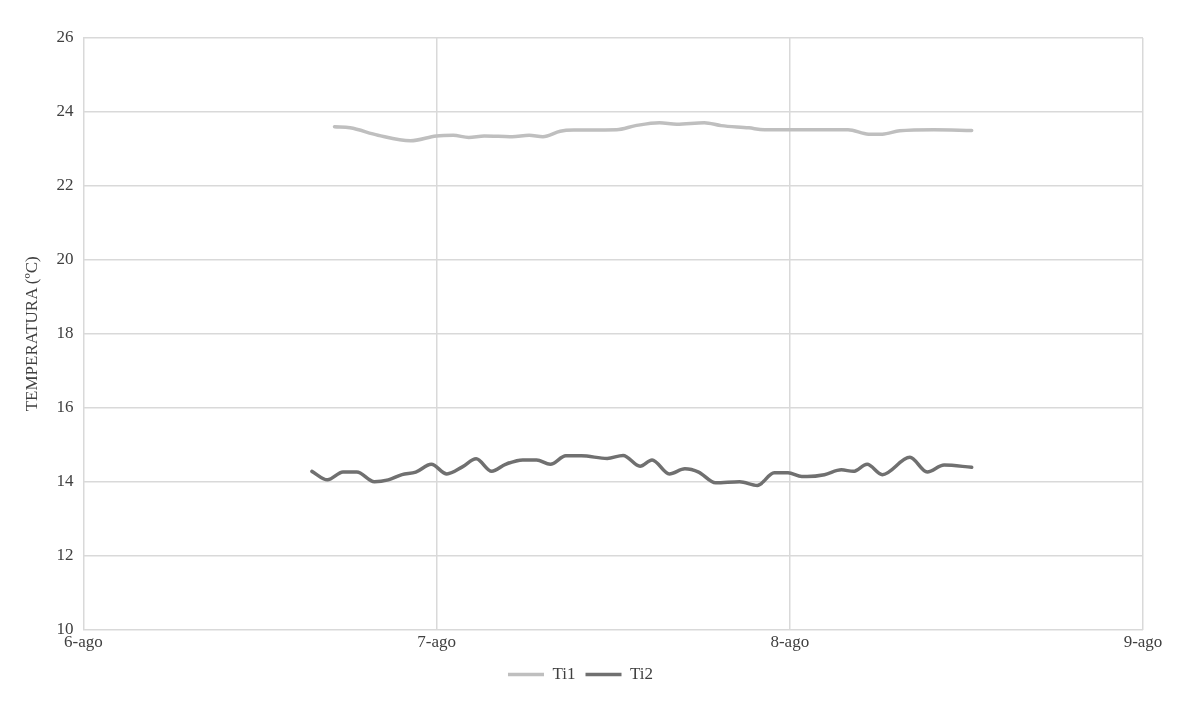  I want to click on x-tick-label: 8-ago, so click(790, 642).